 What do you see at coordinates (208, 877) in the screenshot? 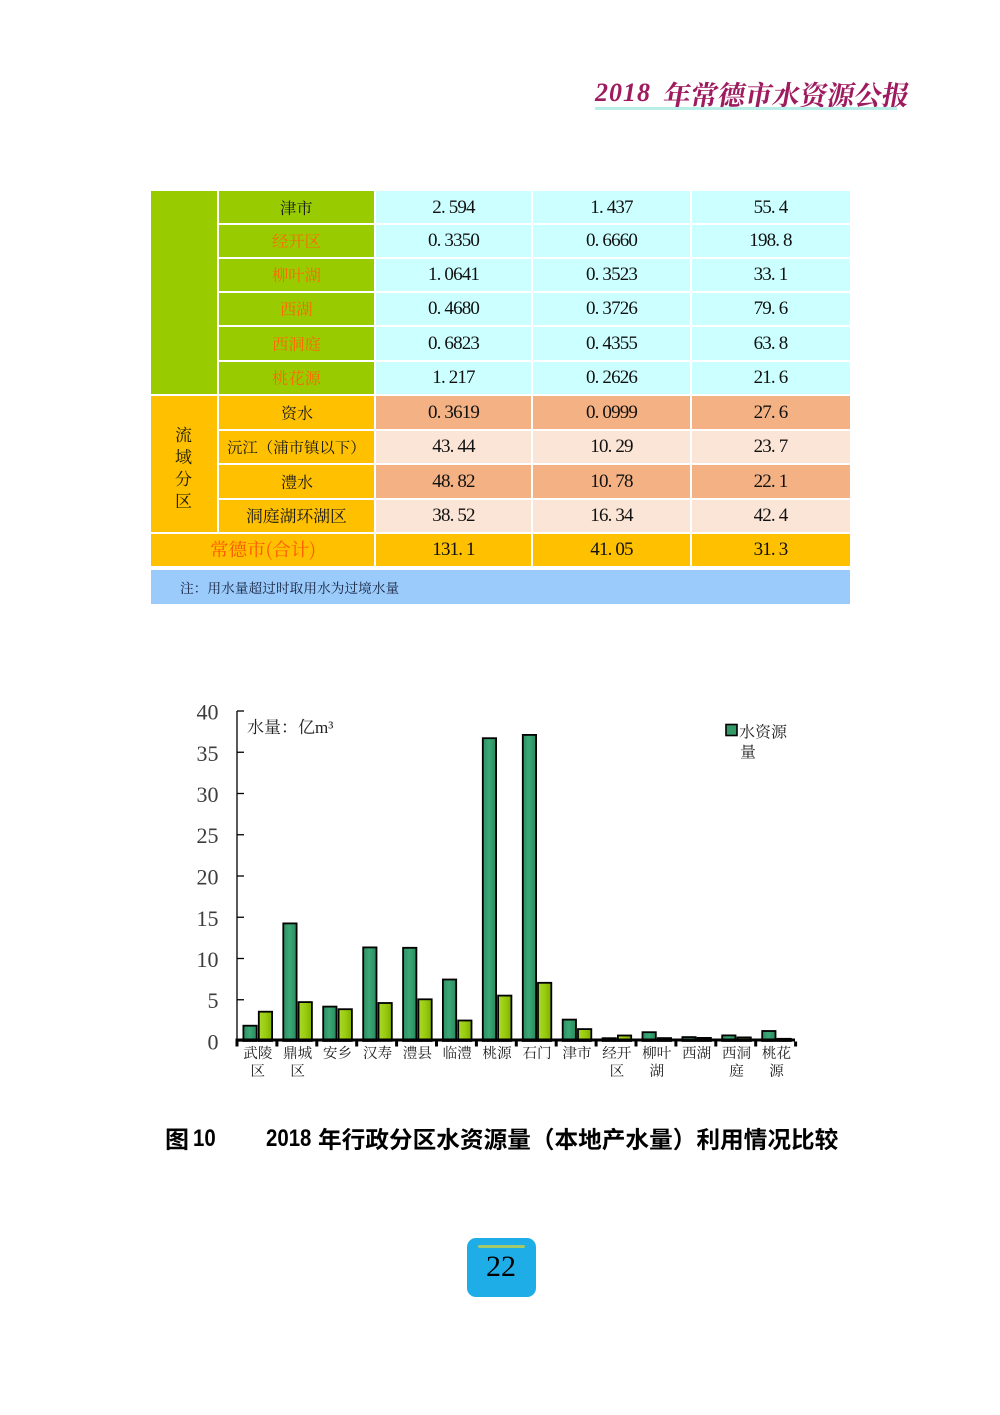
I see `svg-text: 20` at bounding box center [208, 877].